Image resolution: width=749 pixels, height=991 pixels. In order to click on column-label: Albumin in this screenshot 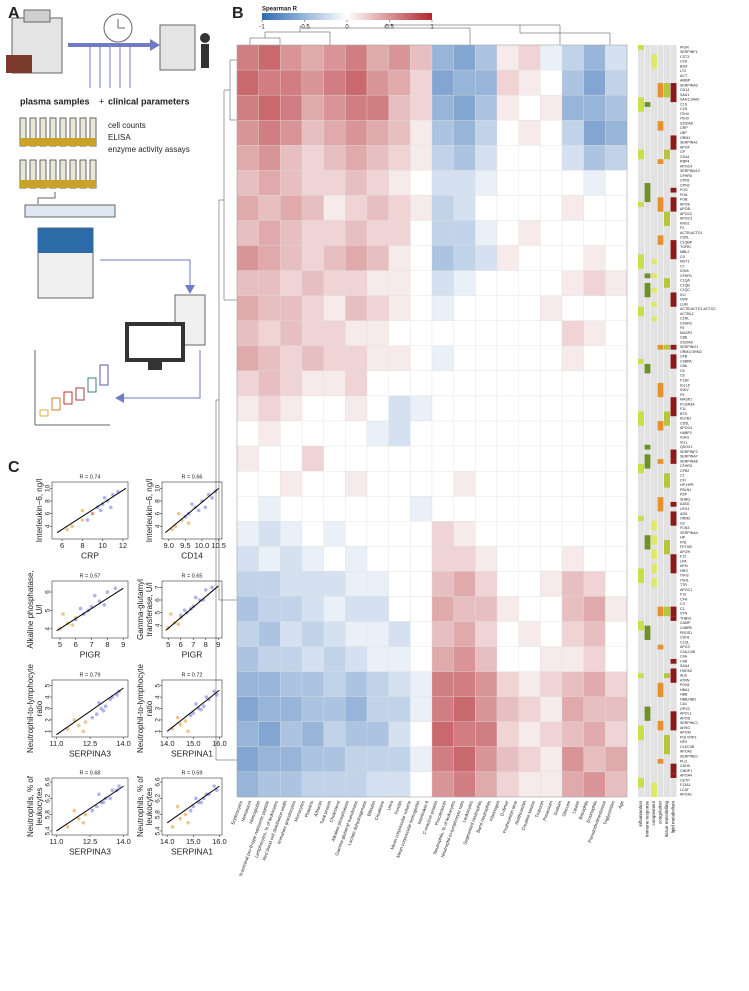, I will do `click(318, 808)`.